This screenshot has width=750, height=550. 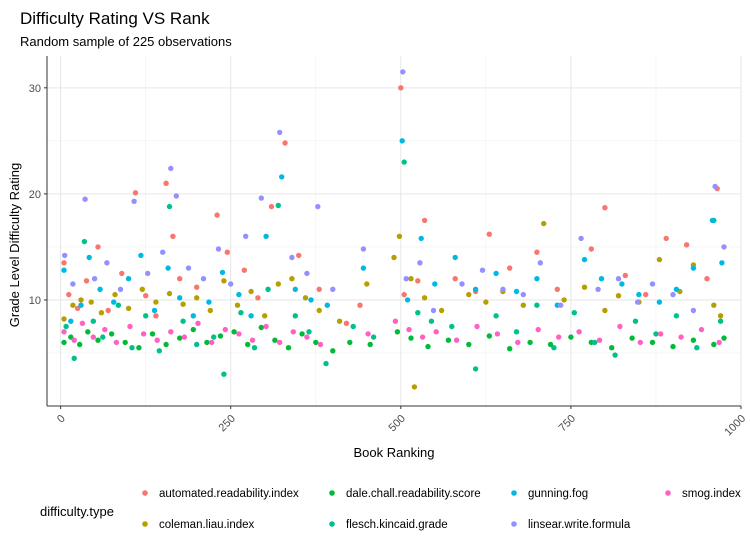 What do you see at coordinates (77, 511) in the screenshot?
I see `legend-title: difficulty.type` at bounding box center [77, 511].